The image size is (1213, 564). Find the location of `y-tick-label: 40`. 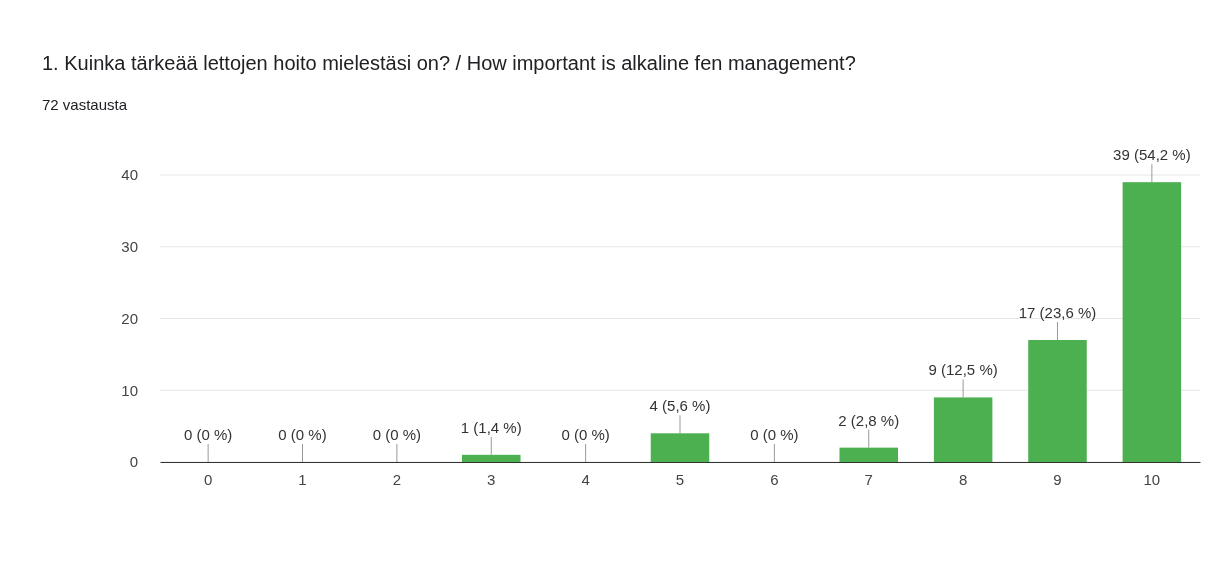

y-tick-label: 40 is located at coordinates (129, 175).